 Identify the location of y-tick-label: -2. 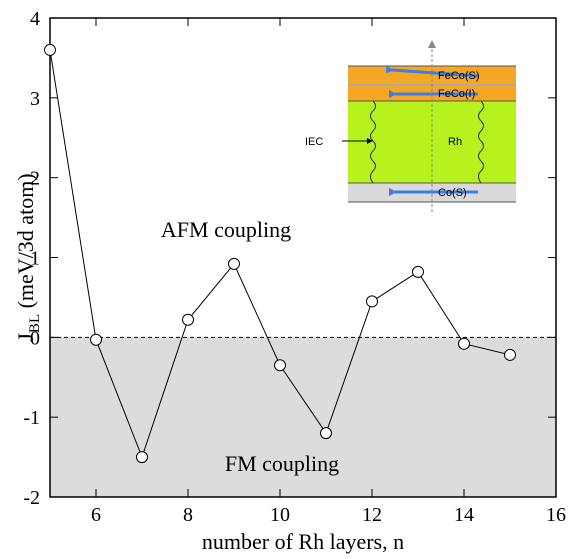
(31, 498).